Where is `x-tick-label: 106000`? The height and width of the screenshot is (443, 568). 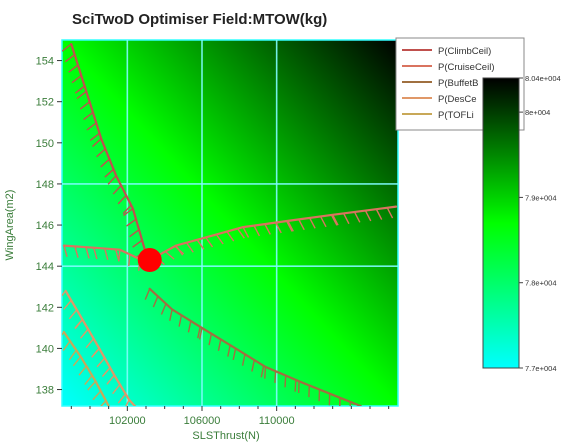 x-tick-label: 106000 is located at coordinates (202, 421).